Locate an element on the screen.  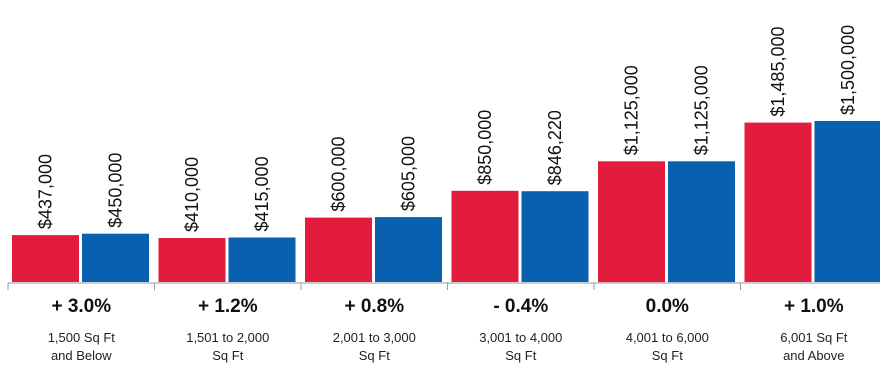
value-label-b-1: $415,000 is located at coordinates (262, 193).